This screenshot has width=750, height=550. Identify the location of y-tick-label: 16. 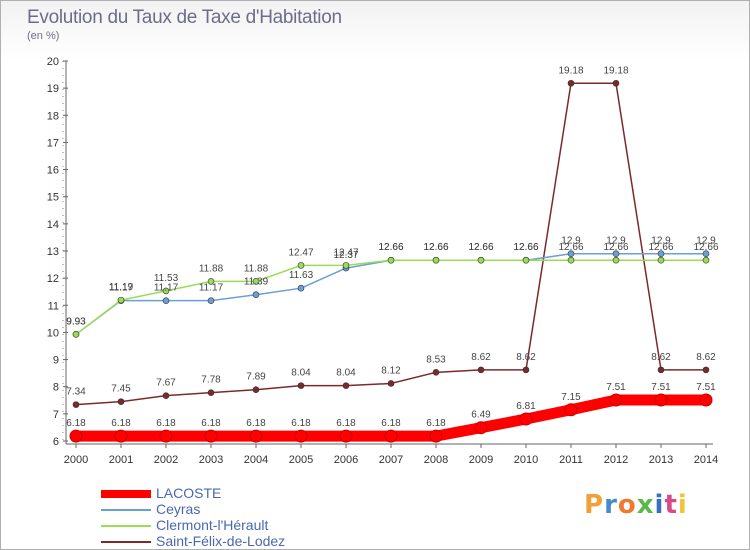
(53, 171).